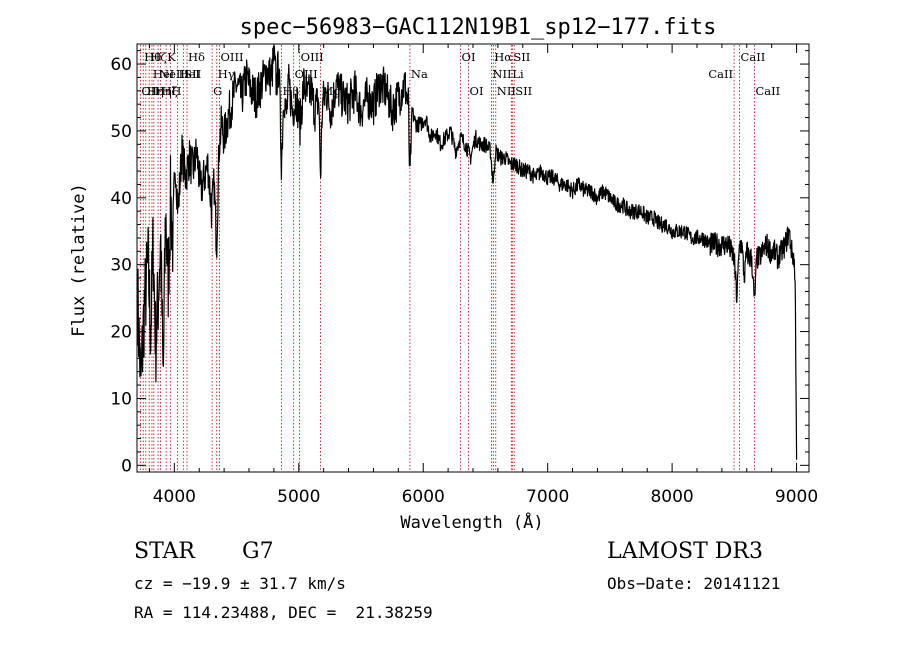 The width and height of the screenshot is (900, 649). Describe the element at coordinates (423, 497) in the screenshot. I see `x-tick-label: 6000` at that location.